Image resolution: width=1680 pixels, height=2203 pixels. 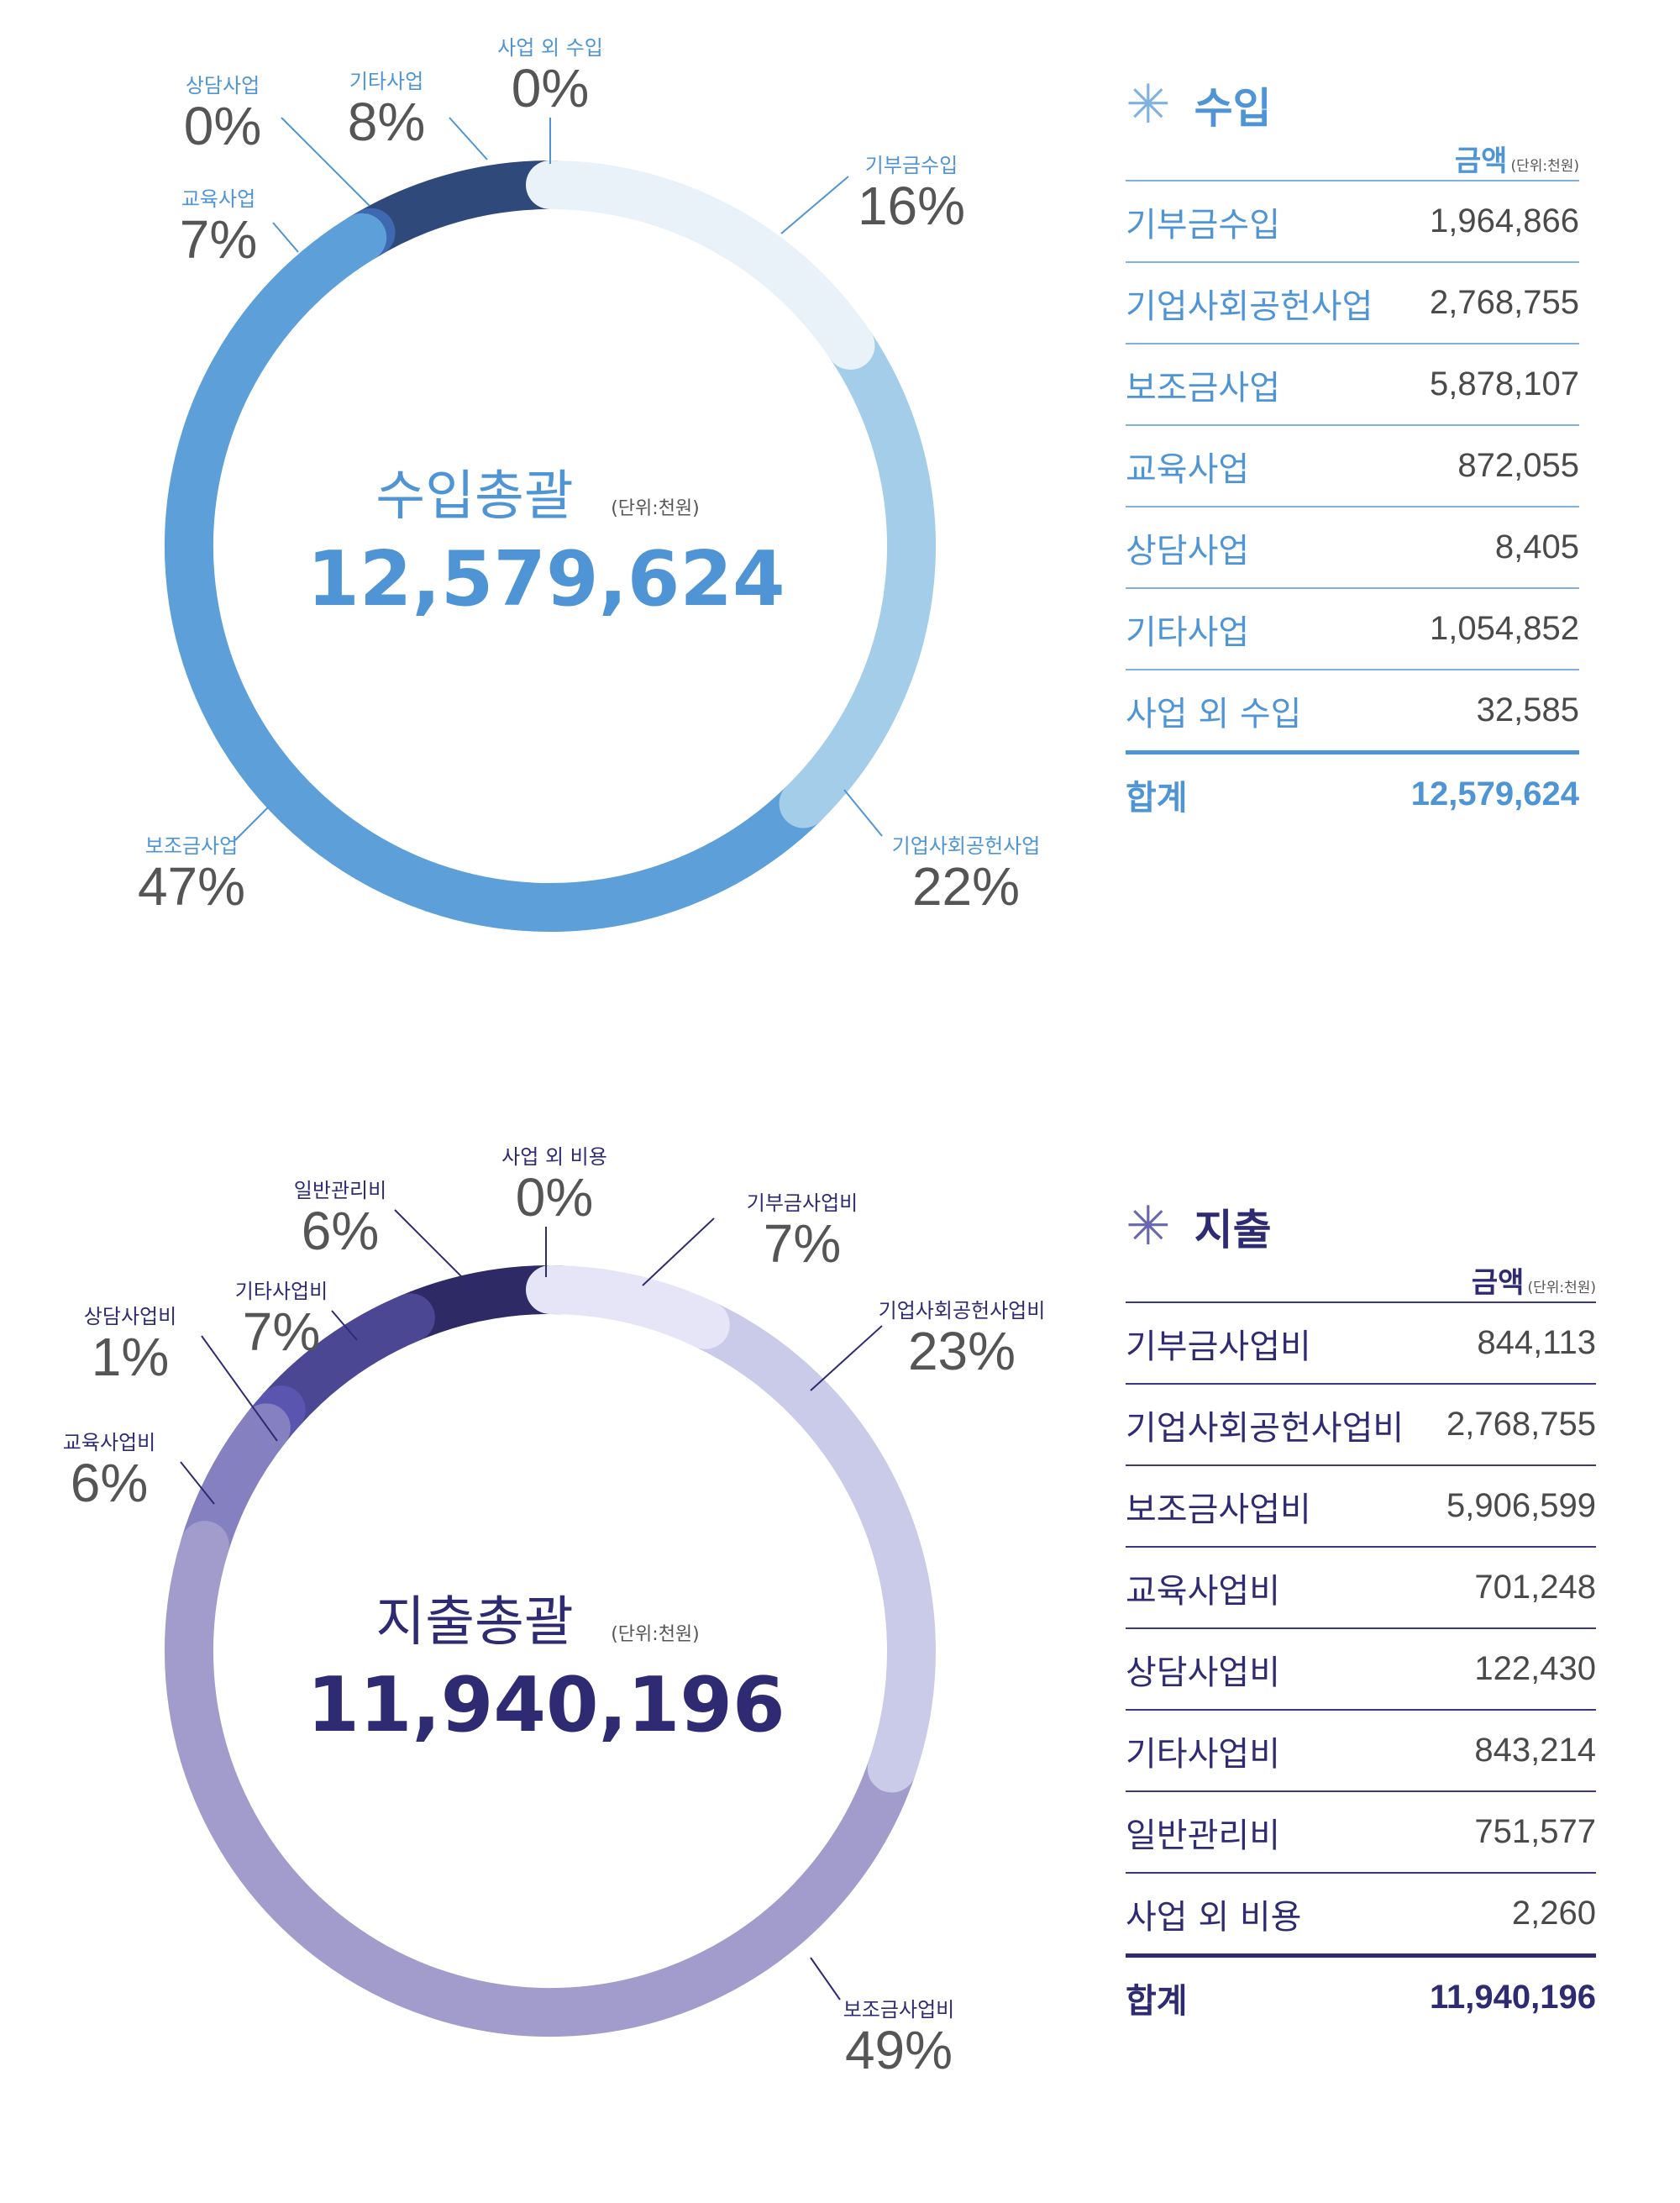 I want to click on slice-label: 교육사업비, so click(x=109, y=1442).